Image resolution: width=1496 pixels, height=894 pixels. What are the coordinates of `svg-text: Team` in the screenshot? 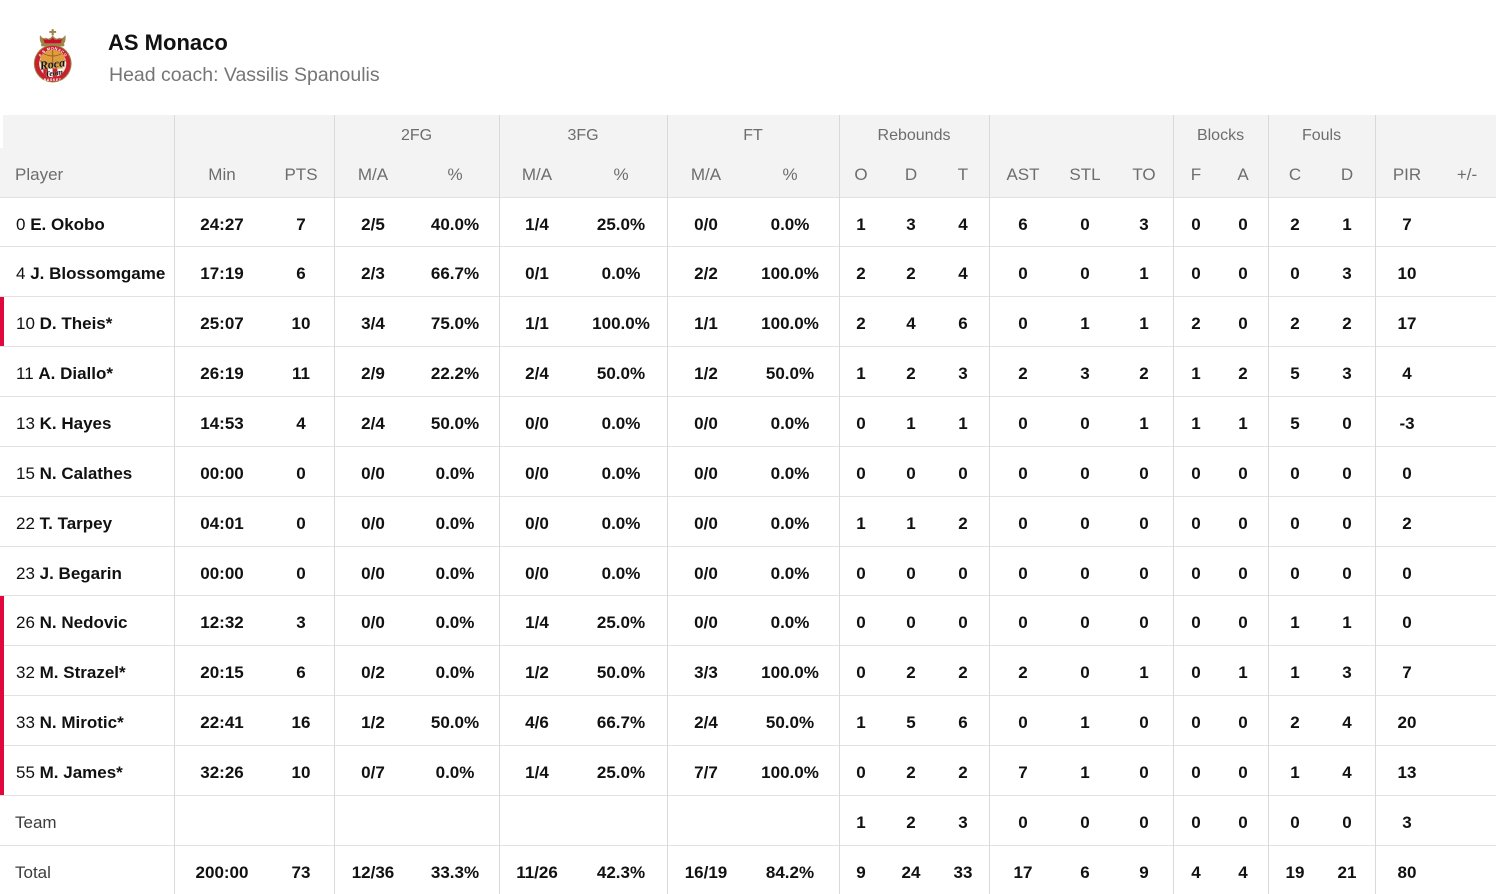 It's located at (53, 72).